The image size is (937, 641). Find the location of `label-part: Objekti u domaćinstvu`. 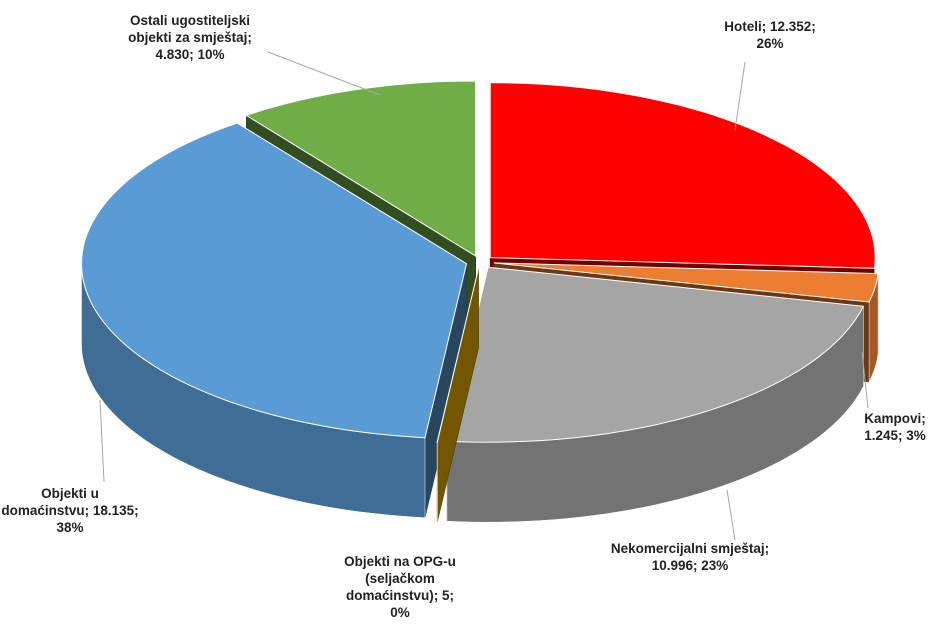

label-part: Objekti u domaćinstvu is located at coordinates (50, 502).